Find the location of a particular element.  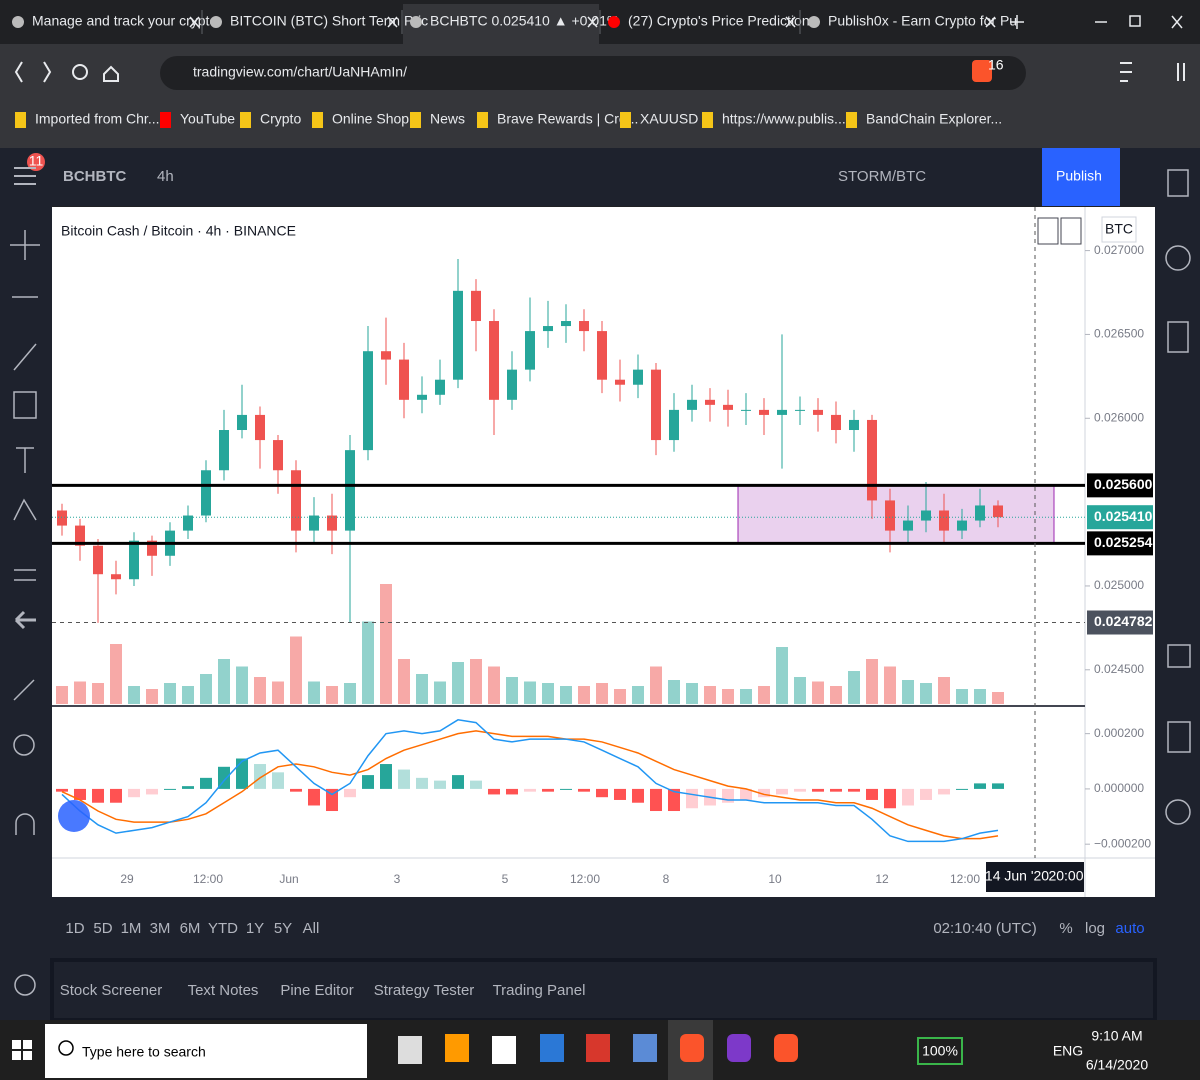

range-button: 1D is located at coordinates (74, 928).